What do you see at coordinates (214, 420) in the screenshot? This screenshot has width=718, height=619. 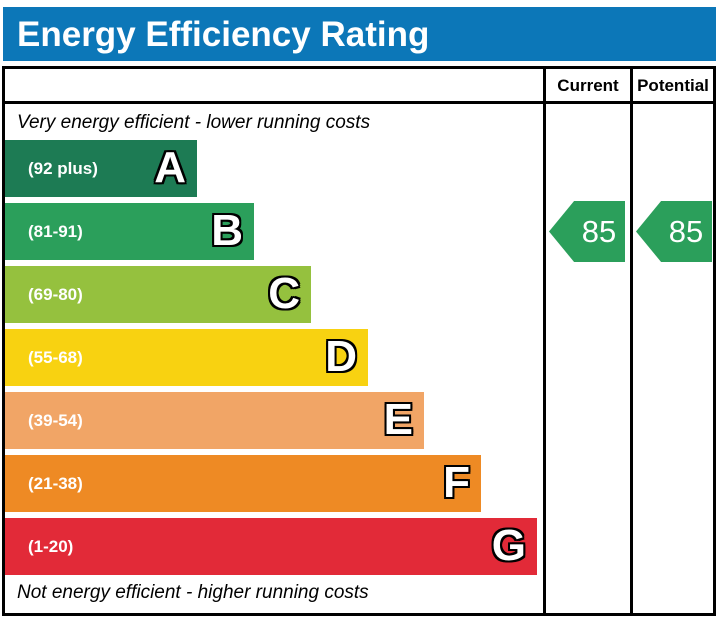 I see `band-e: (39-54) E` at bounding box center [214, 420].